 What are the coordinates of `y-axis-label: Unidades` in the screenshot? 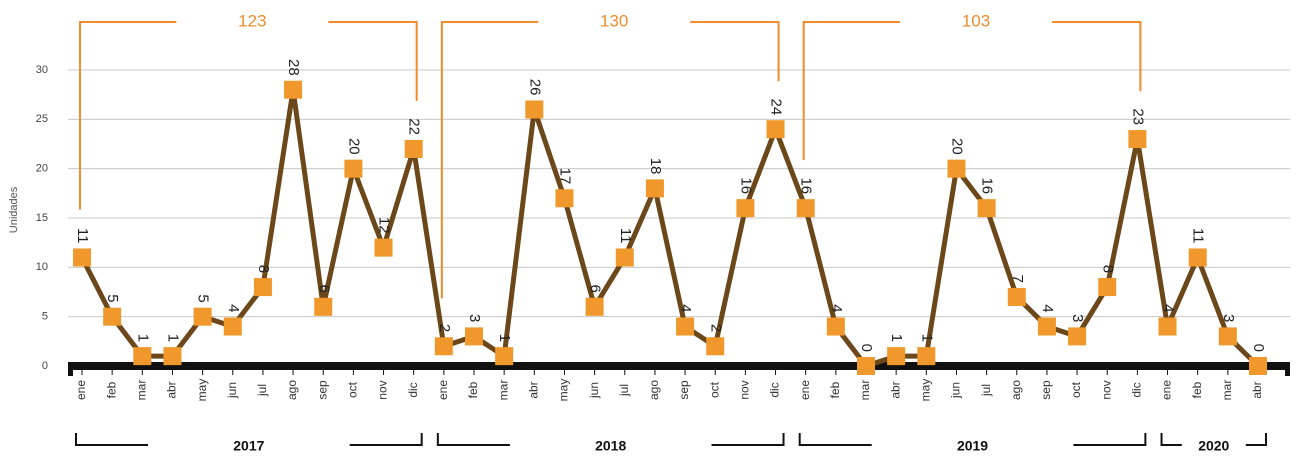 It's located at (14, 209).